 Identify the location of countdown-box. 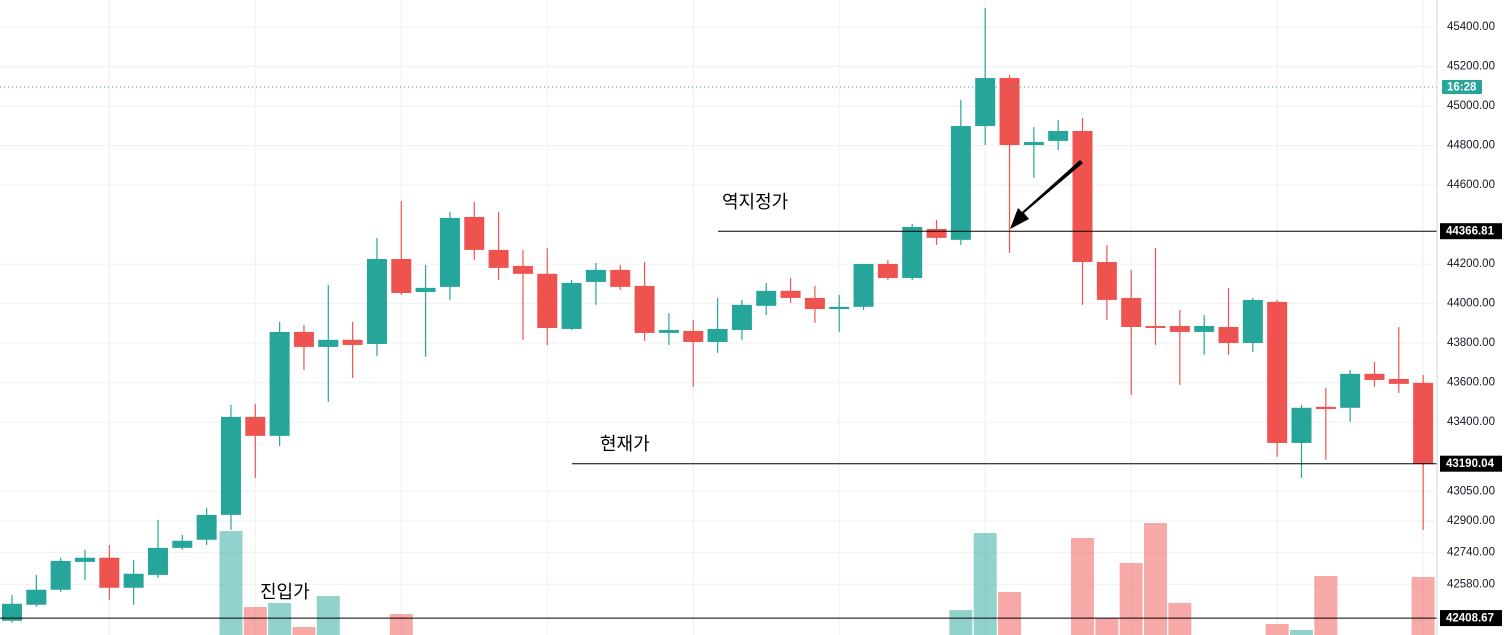
(1462, 87).